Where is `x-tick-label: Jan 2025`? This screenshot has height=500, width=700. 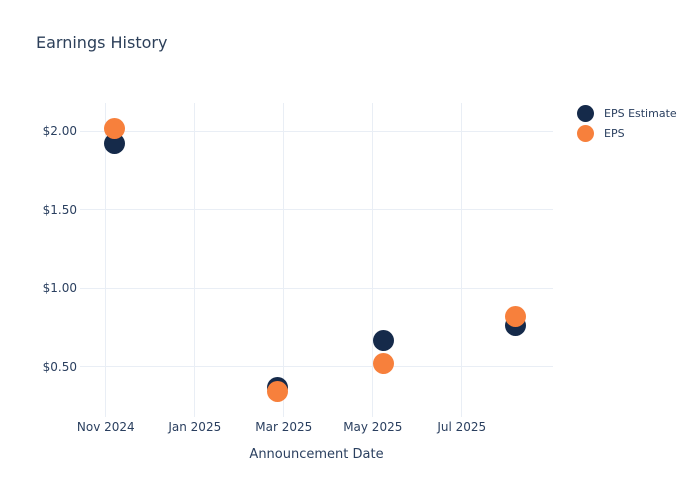
x-tick-label: Jan 2025 is located at coordinates (195, 427).